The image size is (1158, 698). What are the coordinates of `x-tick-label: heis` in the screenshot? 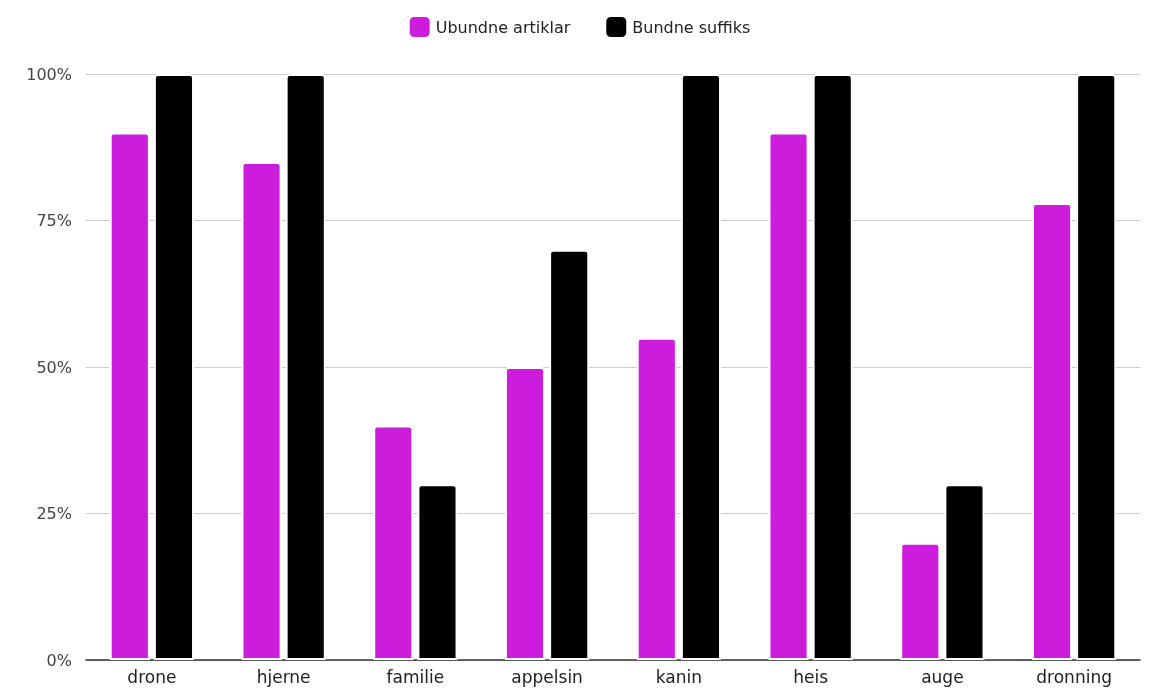 It's located at (811, 676).